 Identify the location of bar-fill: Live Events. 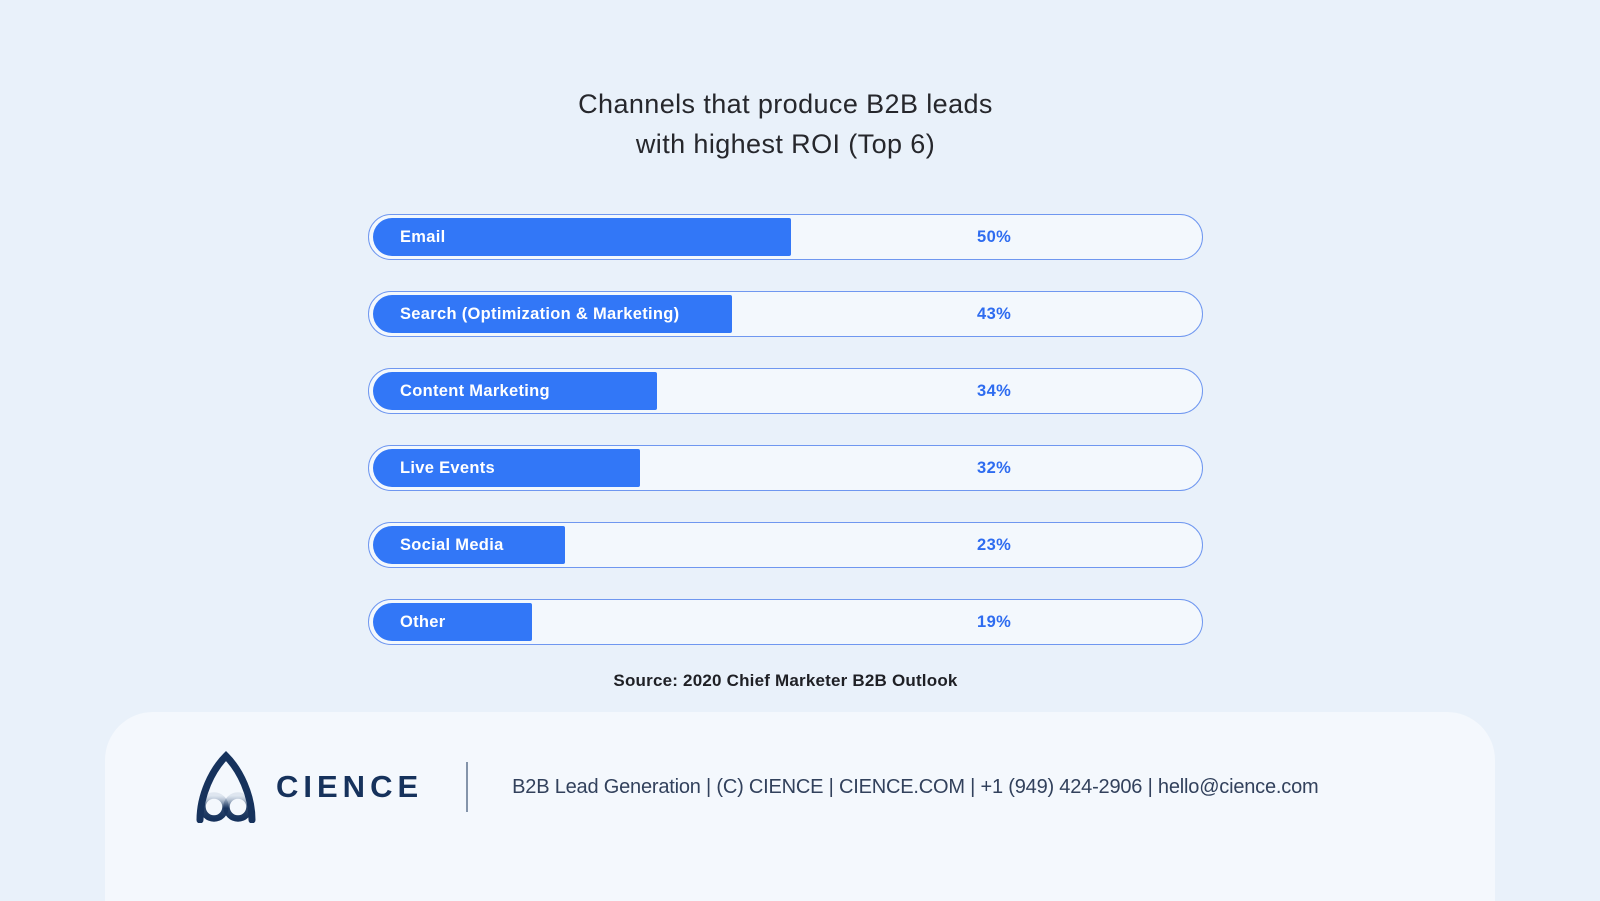
(507, 468).